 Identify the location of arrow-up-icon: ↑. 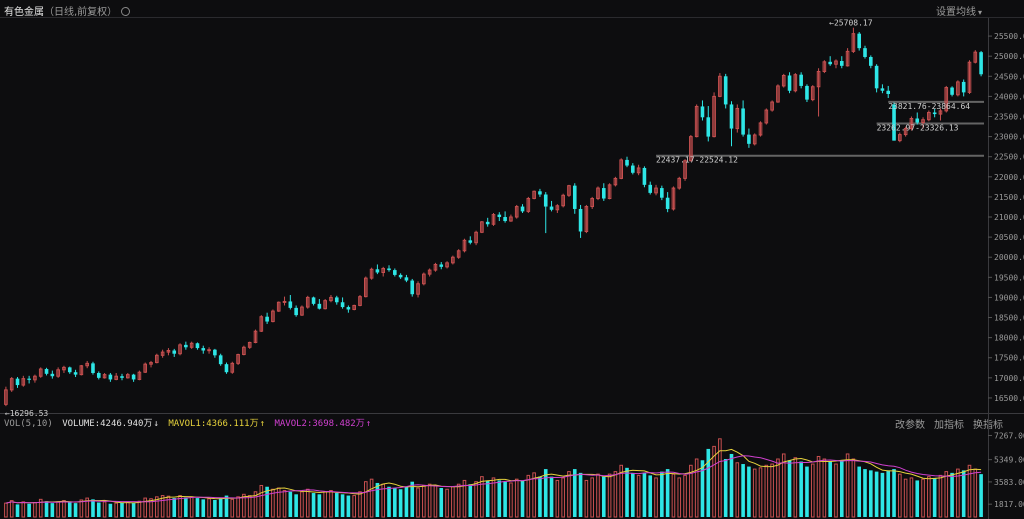
(368, 424).